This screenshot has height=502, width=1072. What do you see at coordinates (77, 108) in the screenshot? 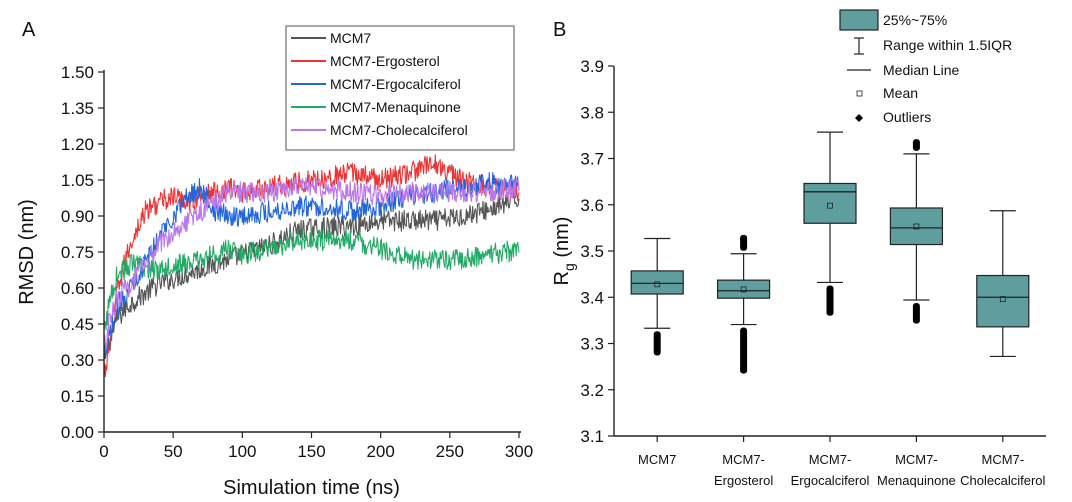
I see `rmsd-y-tick-label-9: 1.35` at bounding box center [77, 108].